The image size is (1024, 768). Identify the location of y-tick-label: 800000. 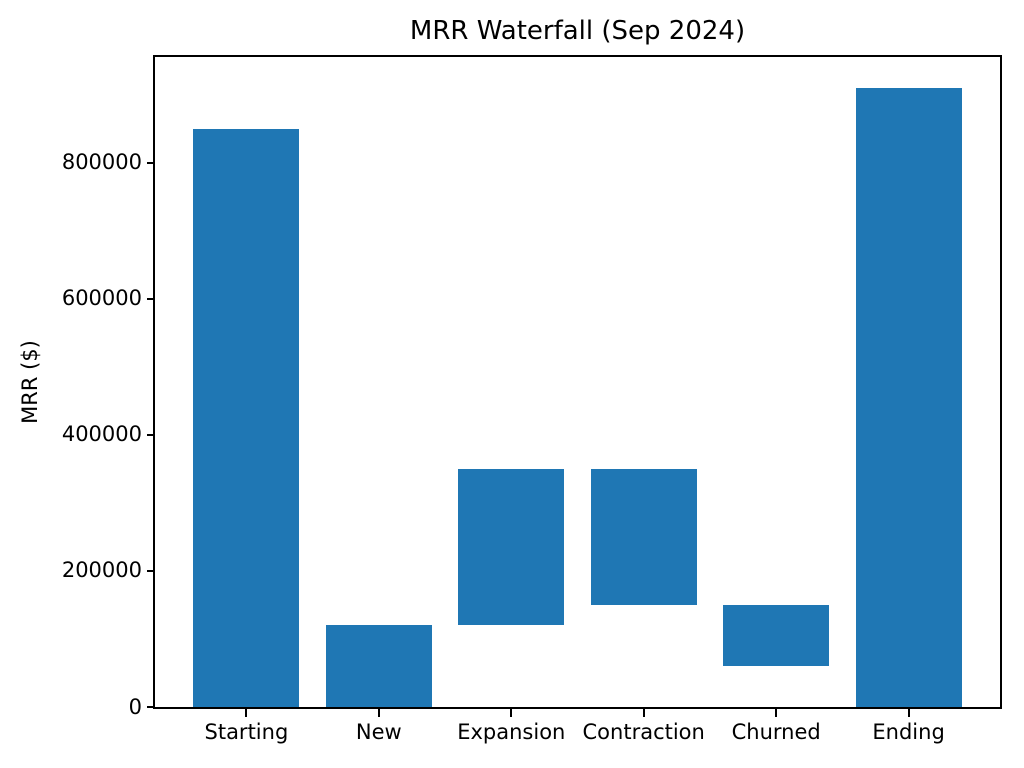
(101, 162).